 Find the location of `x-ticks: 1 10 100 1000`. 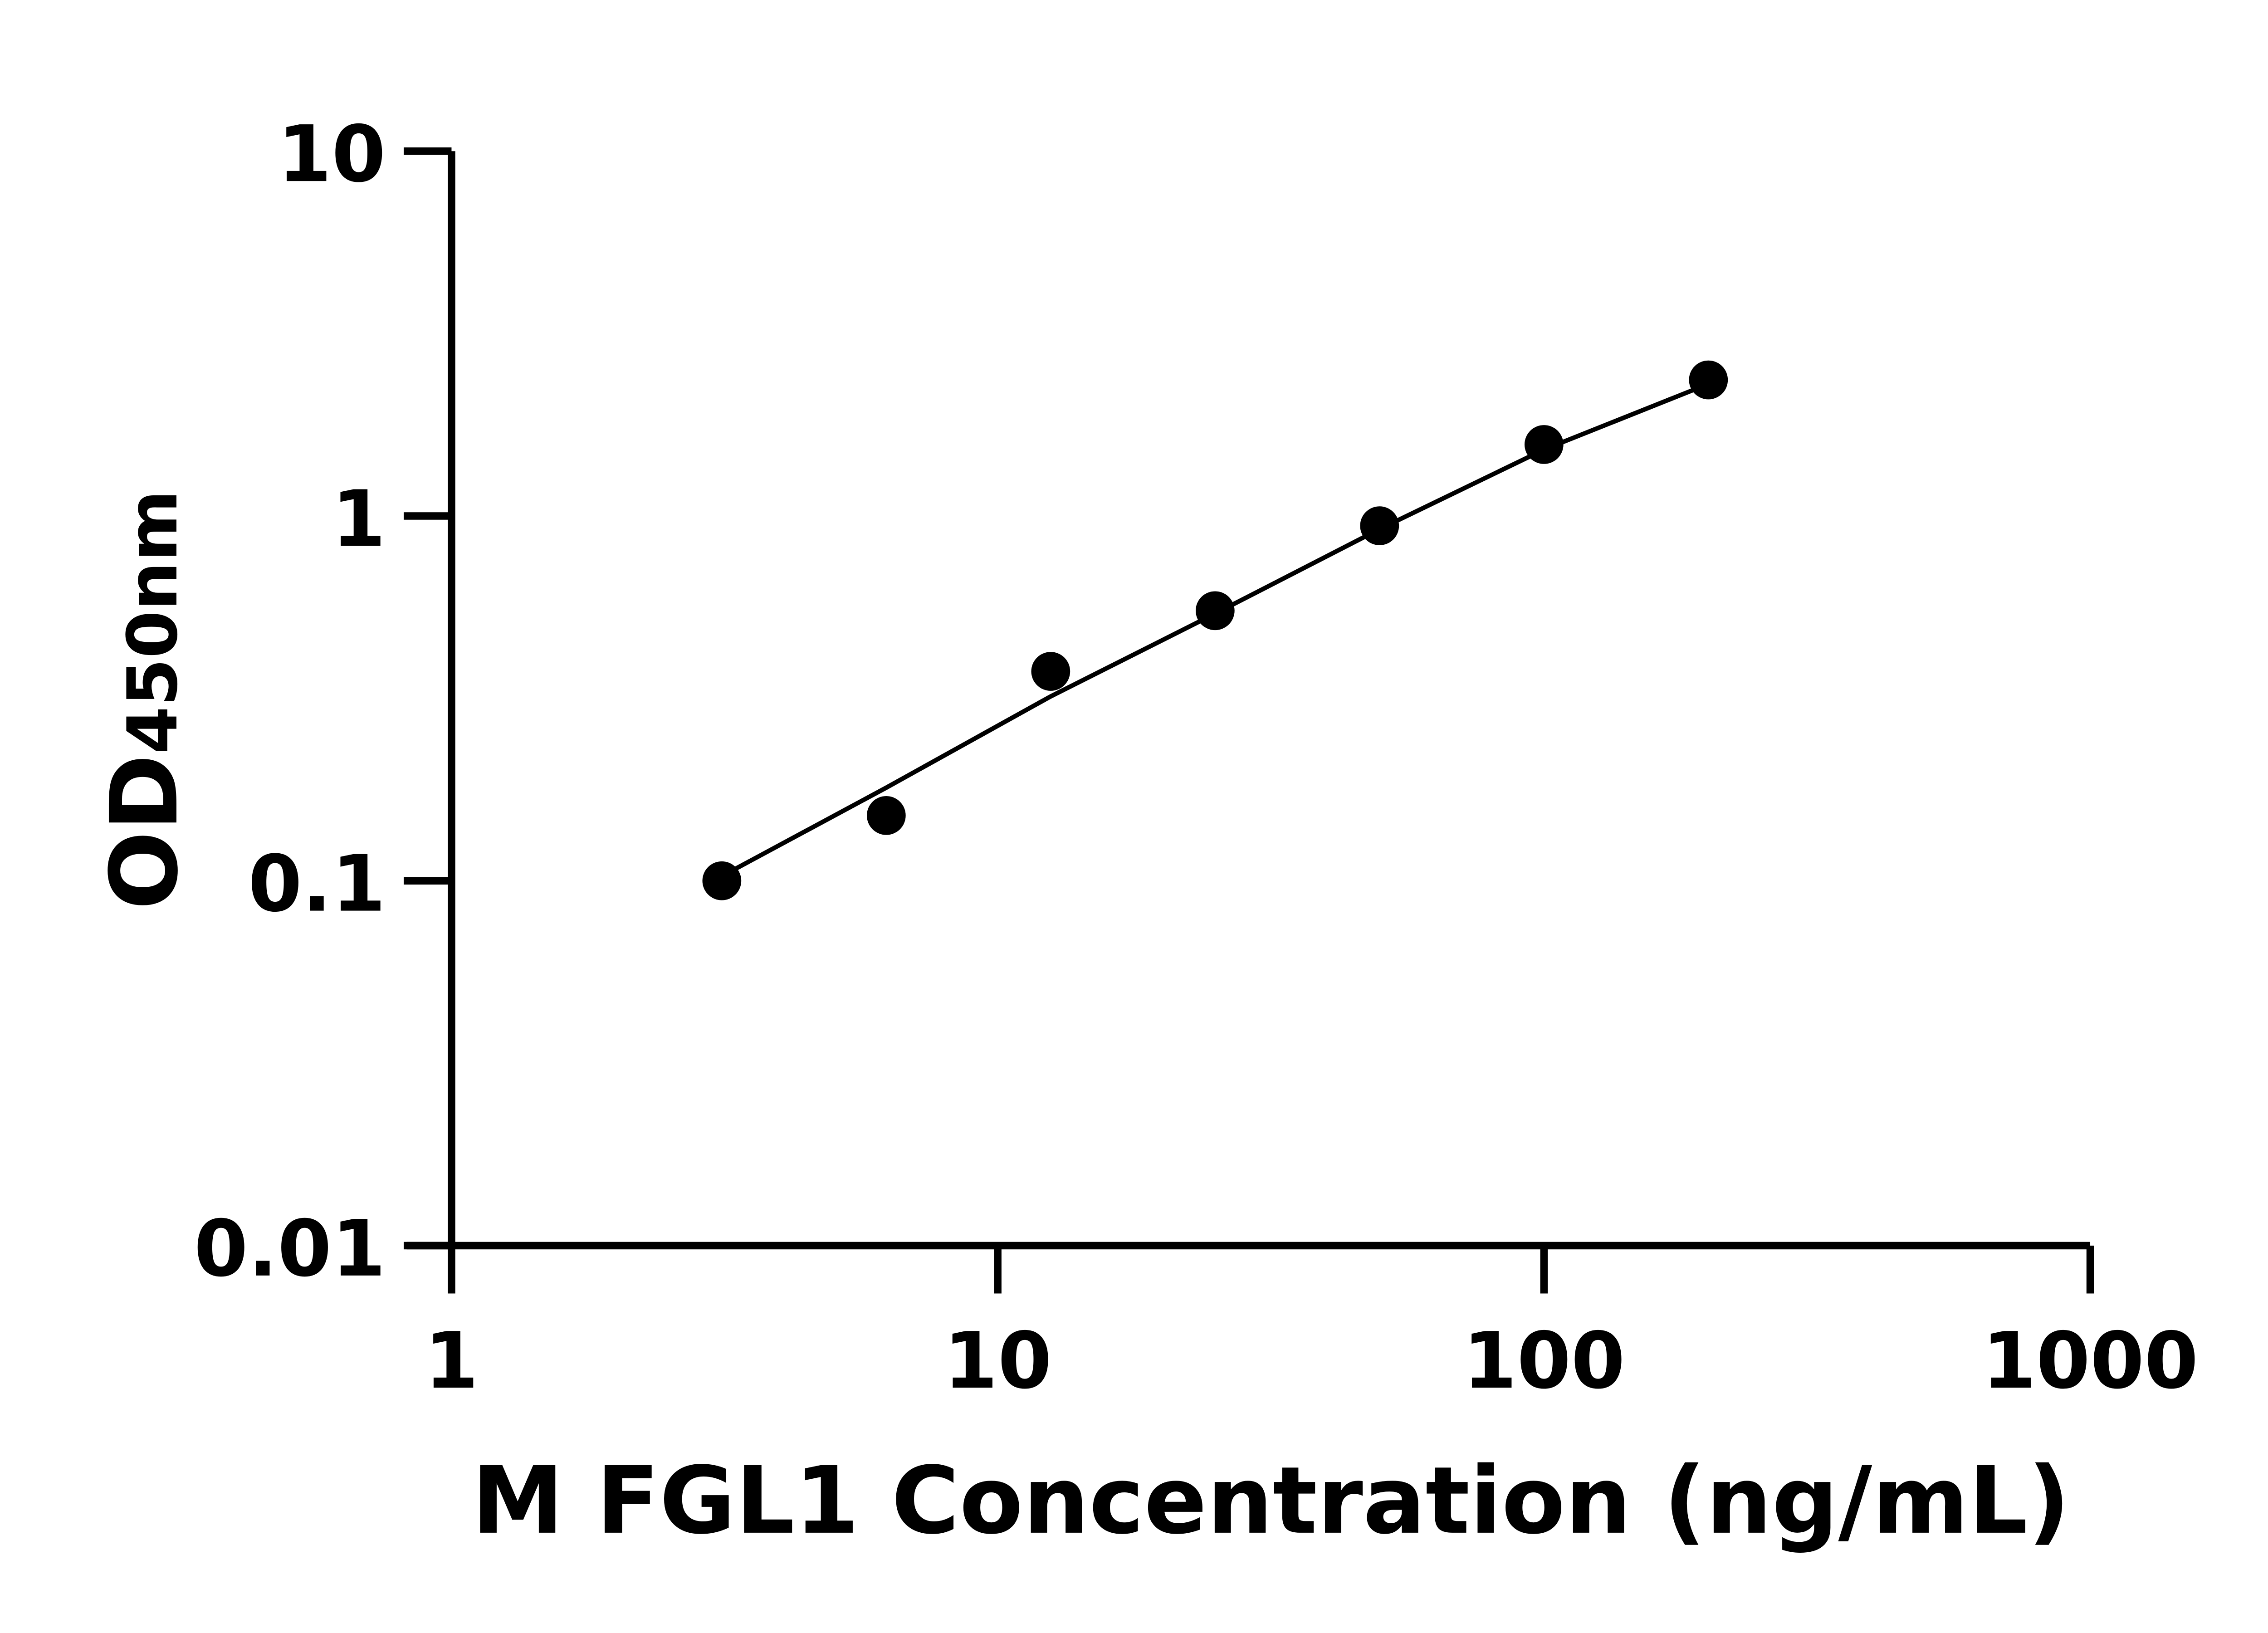

x-ticks: 1 10 100 1000 is located at coordinates (1312, 1325).